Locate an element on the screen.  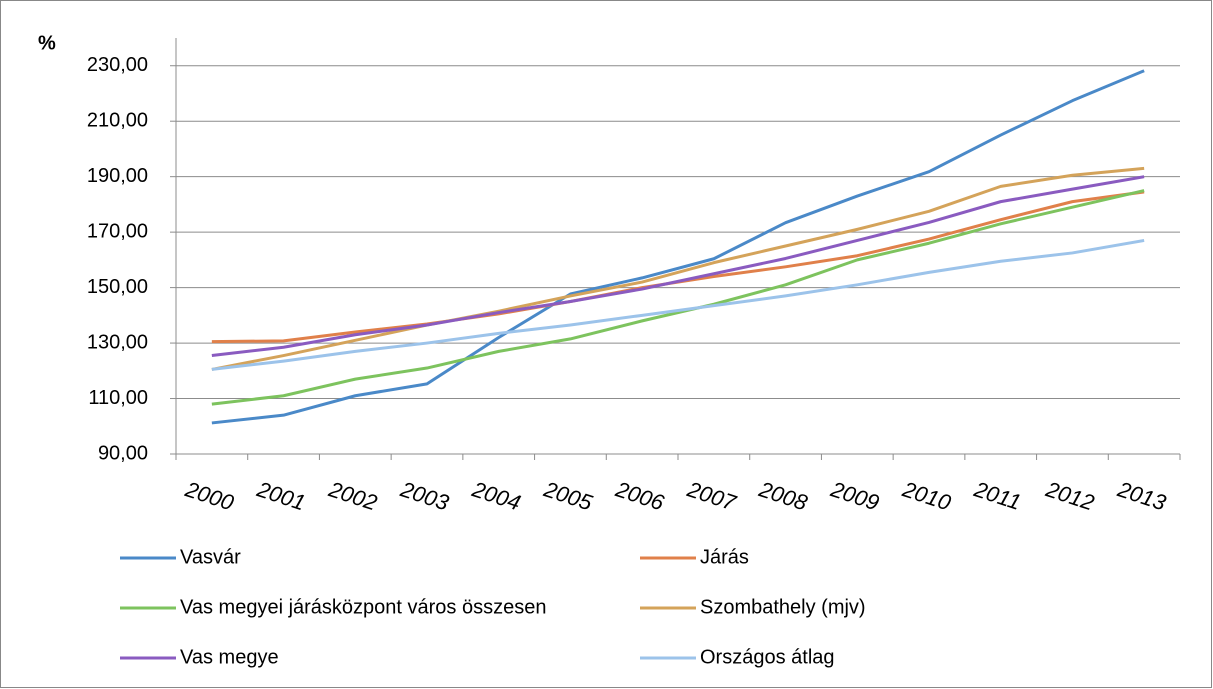
y-axis-label: % is located at coordinates (47, 43).